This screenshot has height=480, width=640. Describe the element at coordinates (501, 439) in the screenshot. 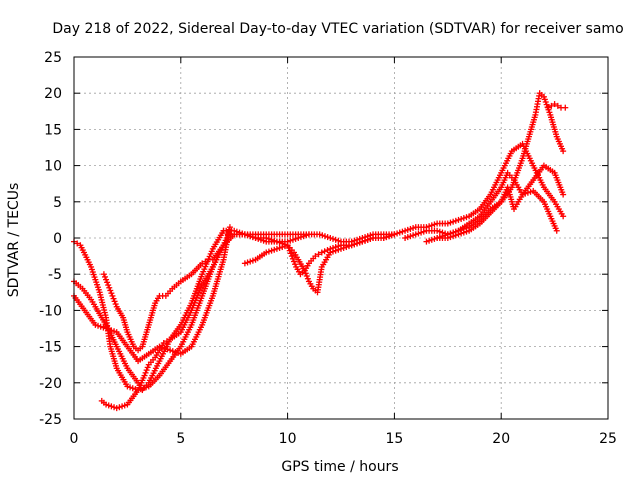

I see `x-tick-label: 20` at that location.